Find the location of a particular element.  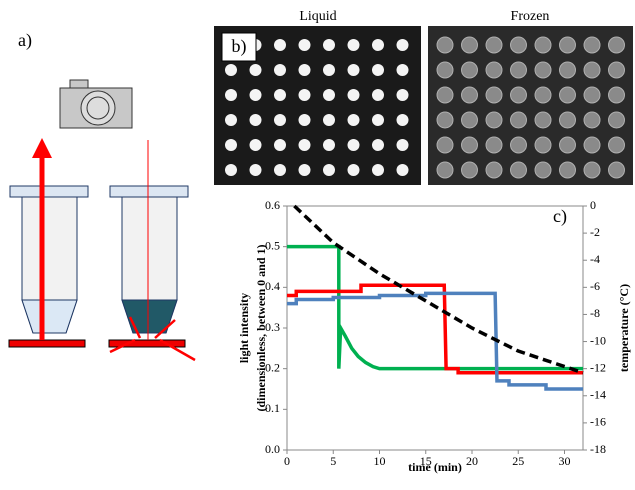

label-box is located at coordinates (239, 47).